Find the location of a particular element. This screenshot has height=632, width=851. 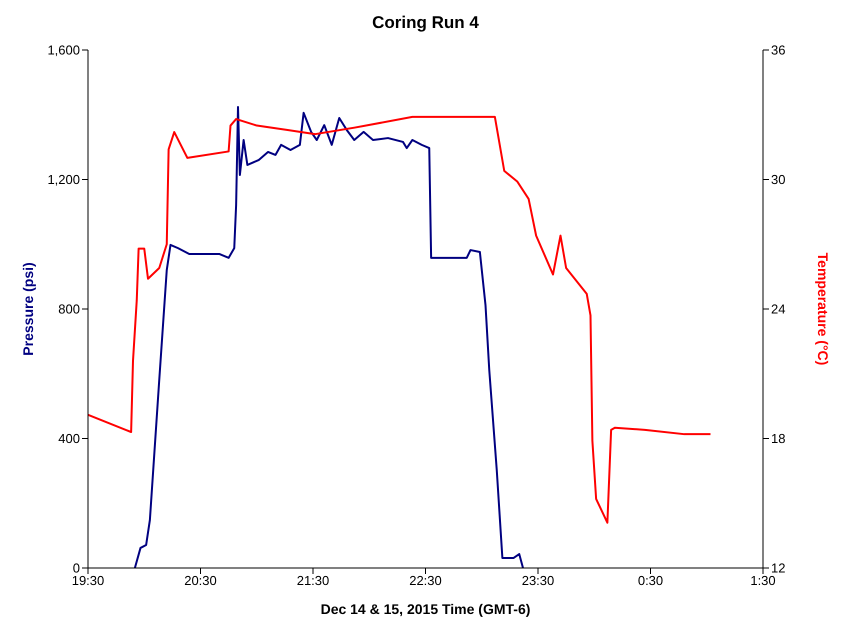

y-tick-label: 1,600 is located at coordinates (63, 50).